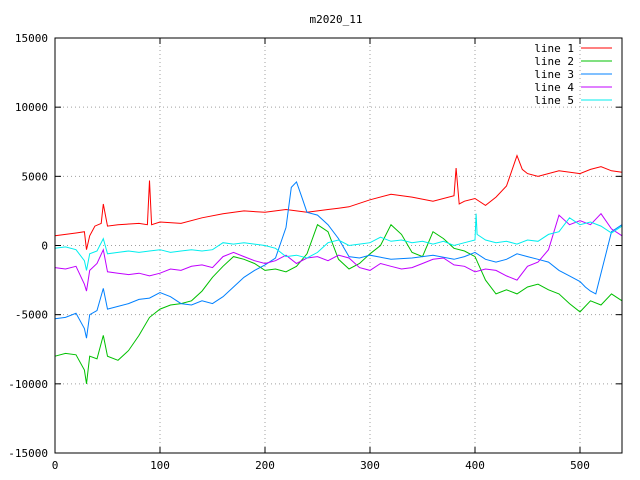 This screenshot has height=480, width=640. Describe the element at coordinates (31, 315) in the screenshot. I see `y-tick-label: -5000` at that location.